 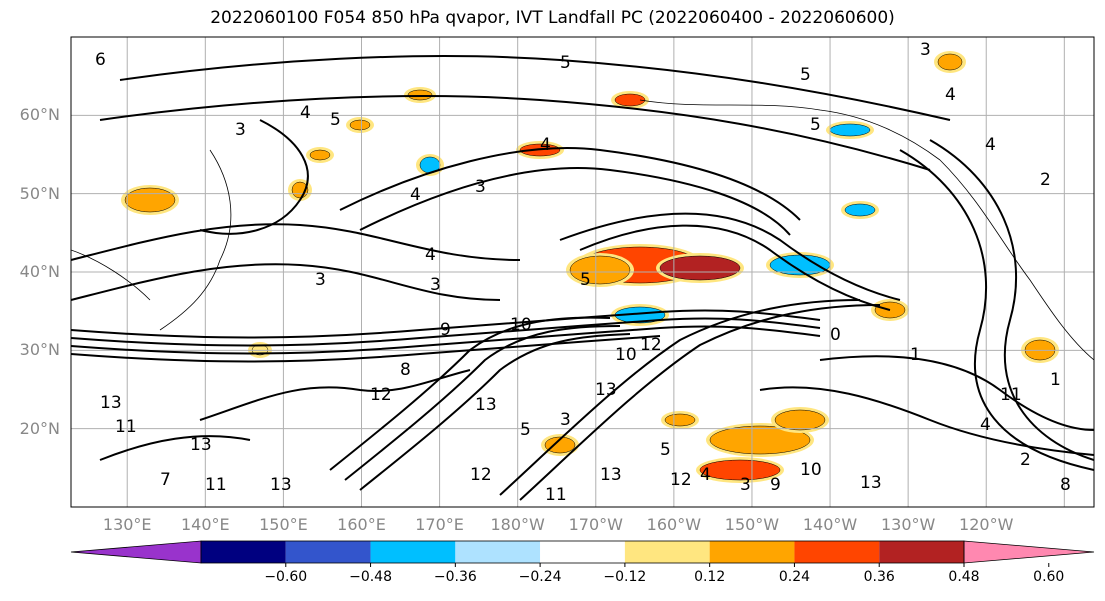 What do you see at coordinates (710, 577) in the screenshot?
I see `colorbar-tick-label: 0.12` at bounding box center [710, 577].